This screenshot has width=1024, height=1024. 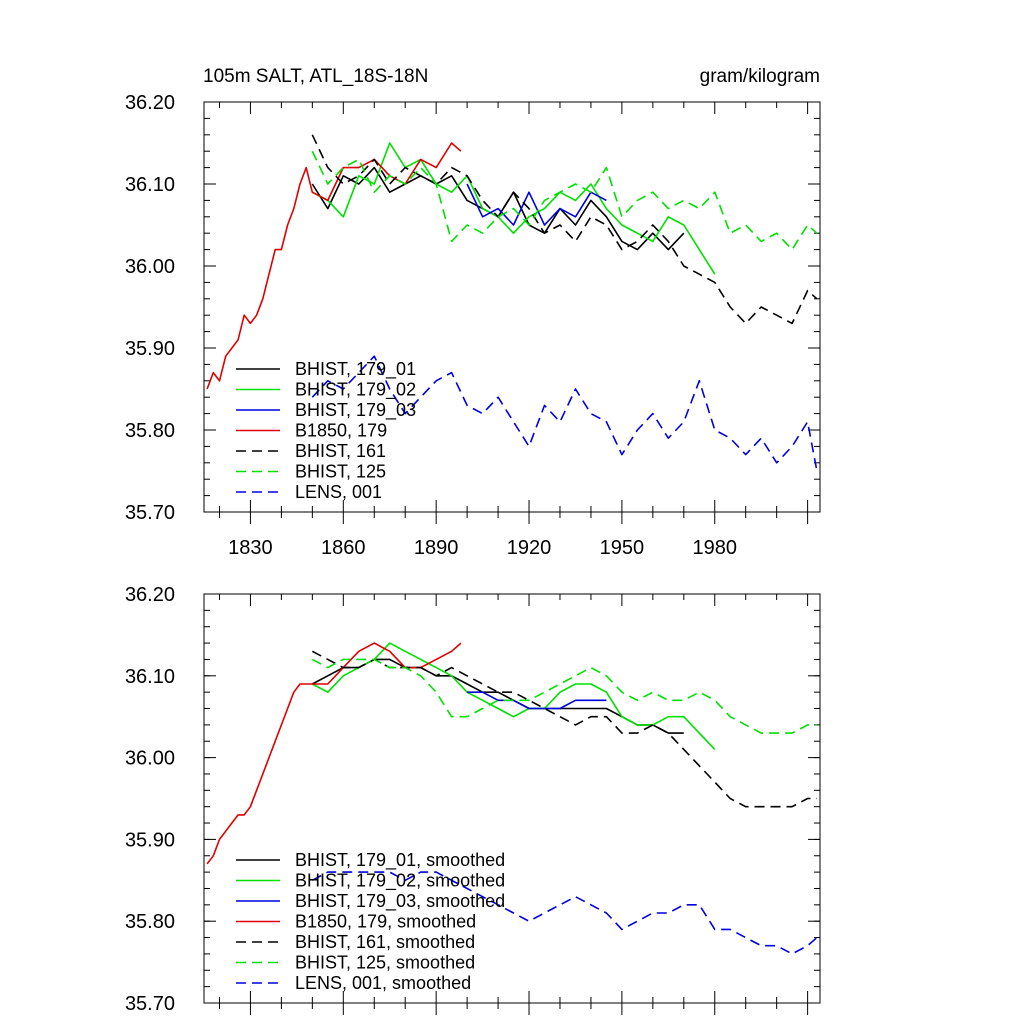 I want to click on legend-label: BHIST, 125, smoothed, so click(x=385, y=963).